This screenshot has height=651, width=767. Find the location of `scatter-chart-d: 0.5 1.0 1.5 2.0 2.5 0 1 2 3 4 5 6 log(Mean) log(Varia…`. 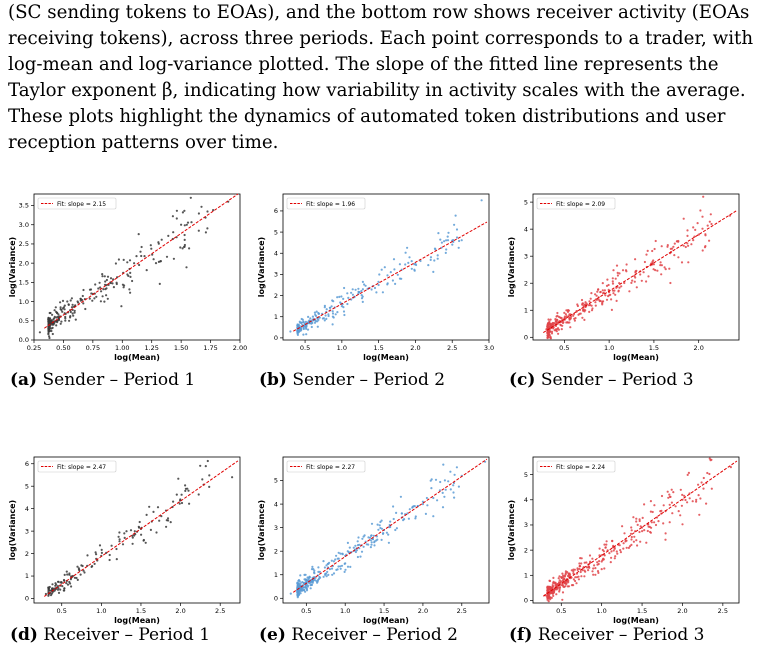

scatter-chart-d: 0.5 1.0 1.5 2.0 2.5 0 1 2 3 4 5 6 log(Mean) log(Varia… is located at coordinates (124, 540).